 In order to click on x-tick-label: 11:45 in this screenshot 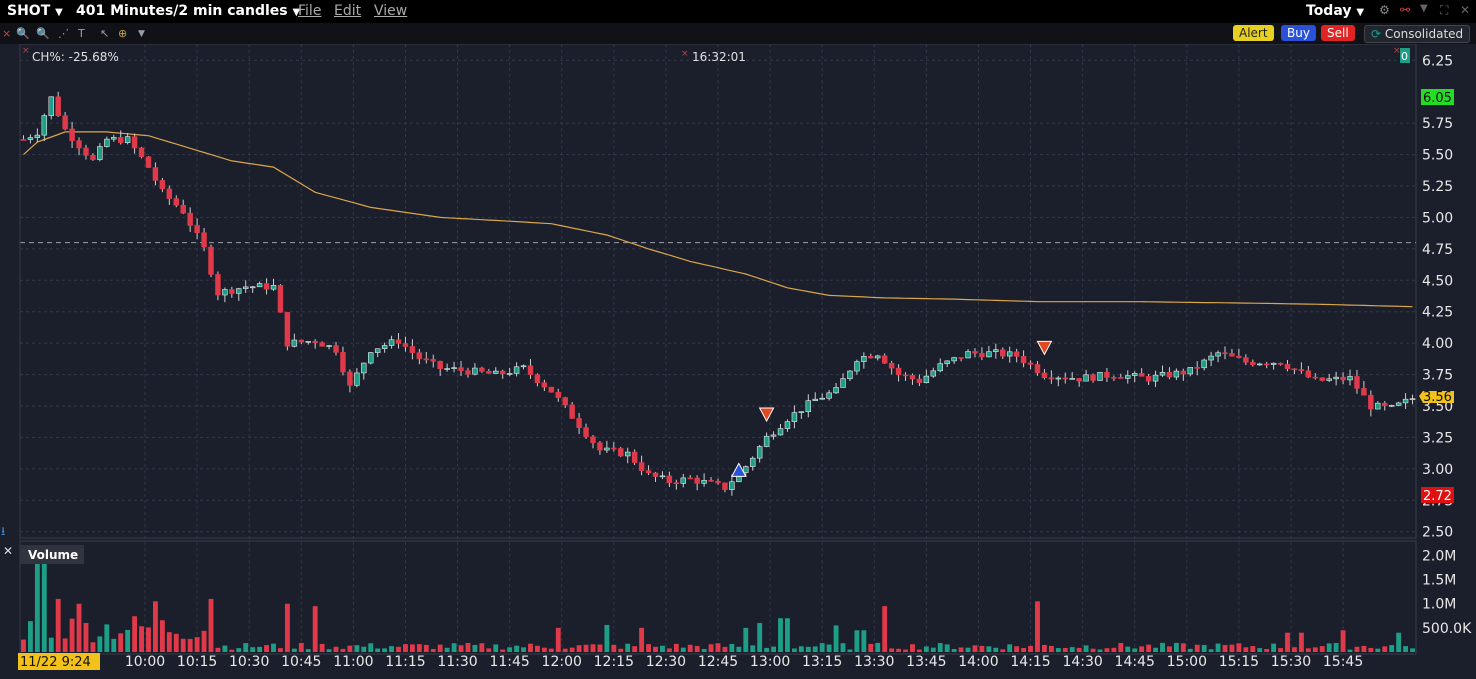, I will do `click(509, 662)`.